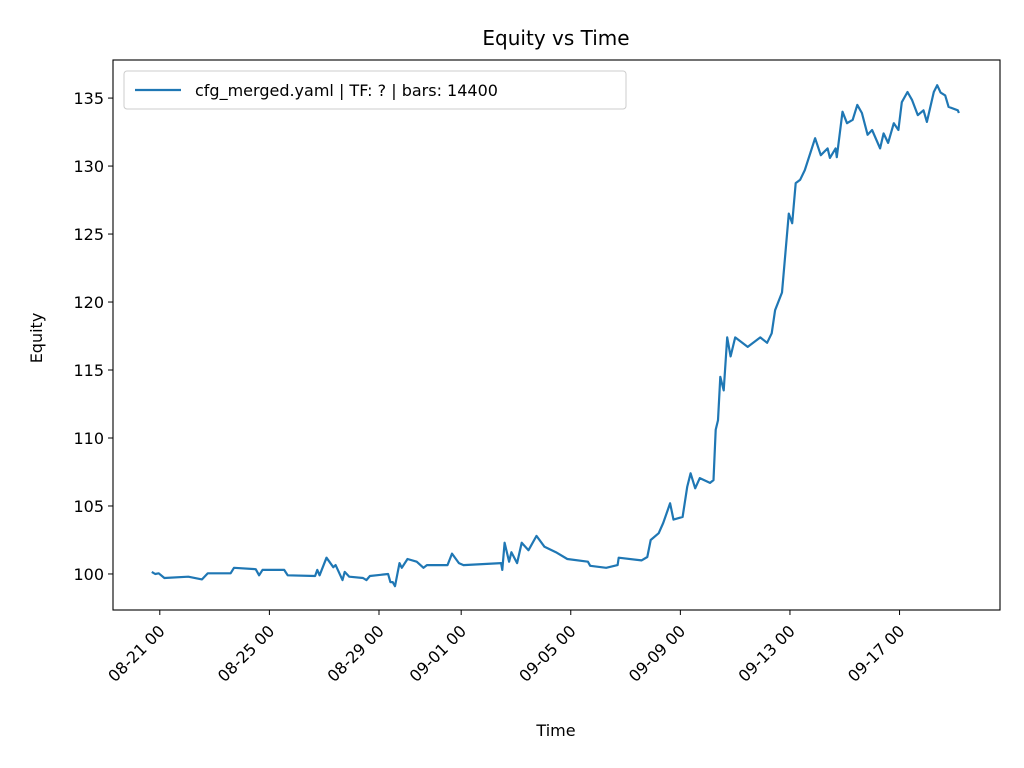 The height and width of the screenshot is (768, 1024). What do you see at coordinates (93, 336) in the screenshot?
I see `y-axis: 100 105 110 115 120 125 130 135` at bounding box center [93, 336].